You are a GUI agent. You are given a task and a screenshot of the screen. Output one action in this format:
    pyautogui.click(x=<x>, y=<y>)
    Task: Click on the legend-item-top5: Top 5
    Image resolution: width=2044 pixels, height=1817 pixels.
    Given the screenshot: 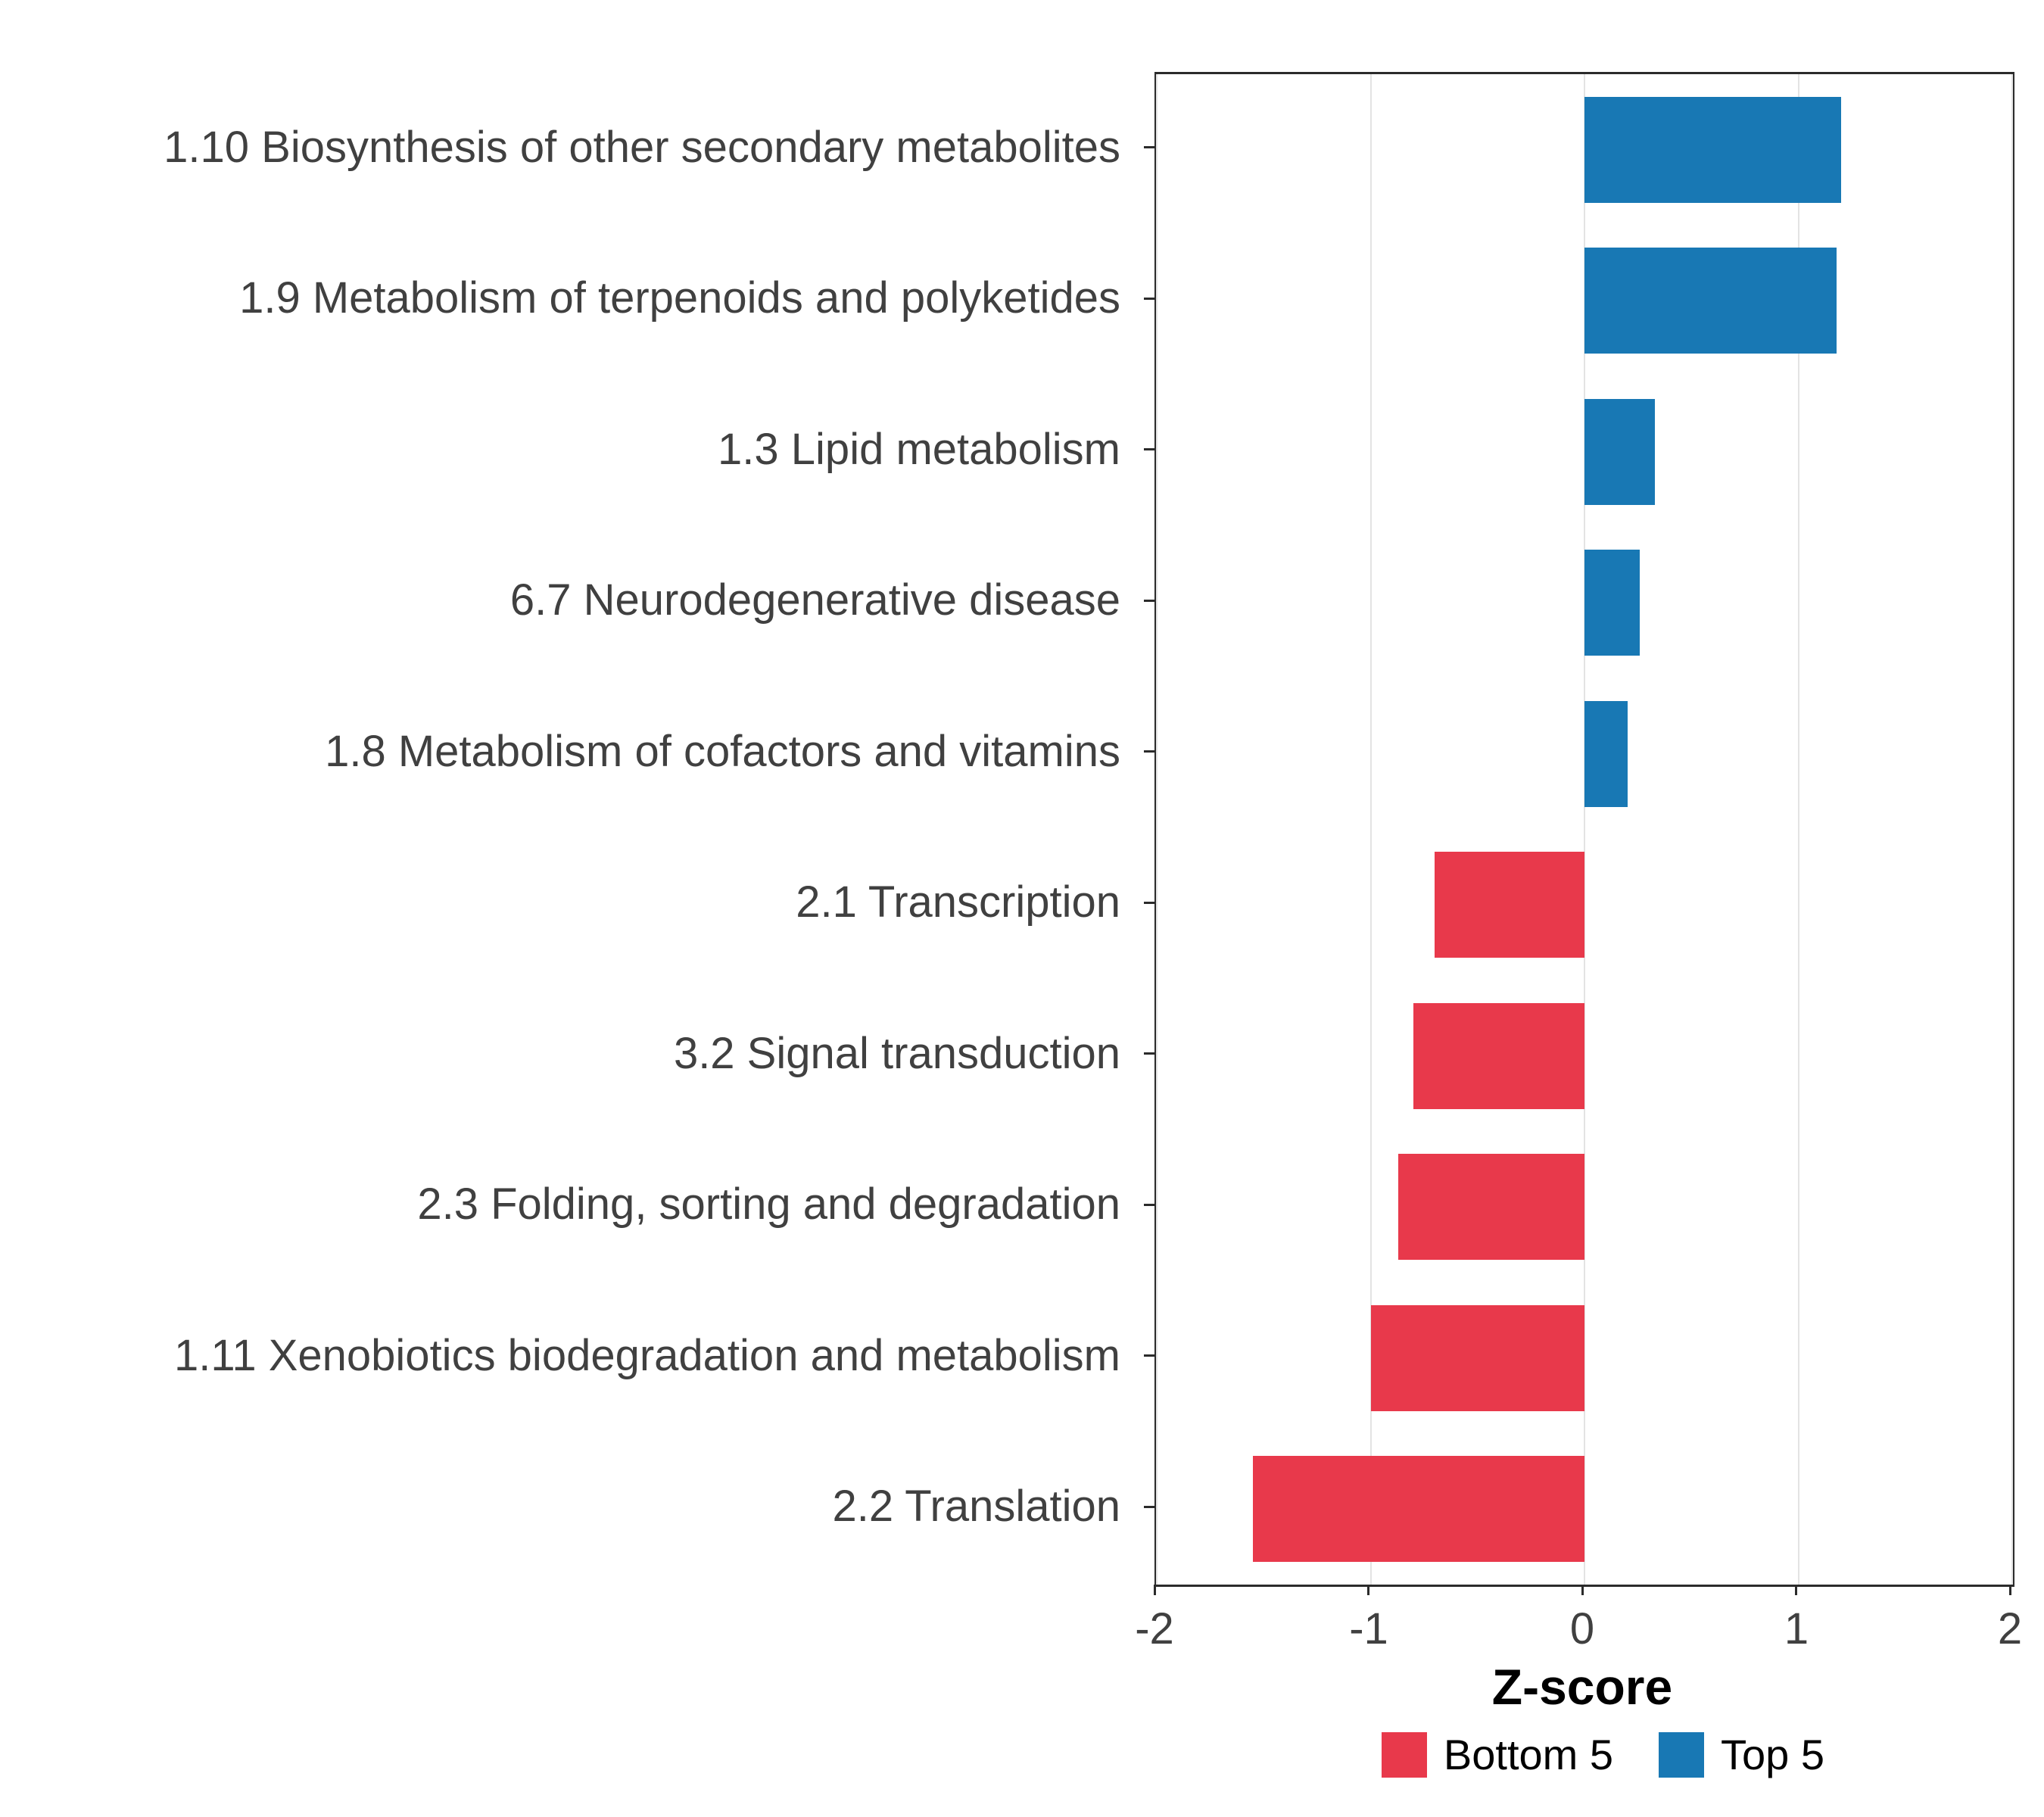 What is the action you would take?
    pyautogui.click(x=1741, y=1754)
    